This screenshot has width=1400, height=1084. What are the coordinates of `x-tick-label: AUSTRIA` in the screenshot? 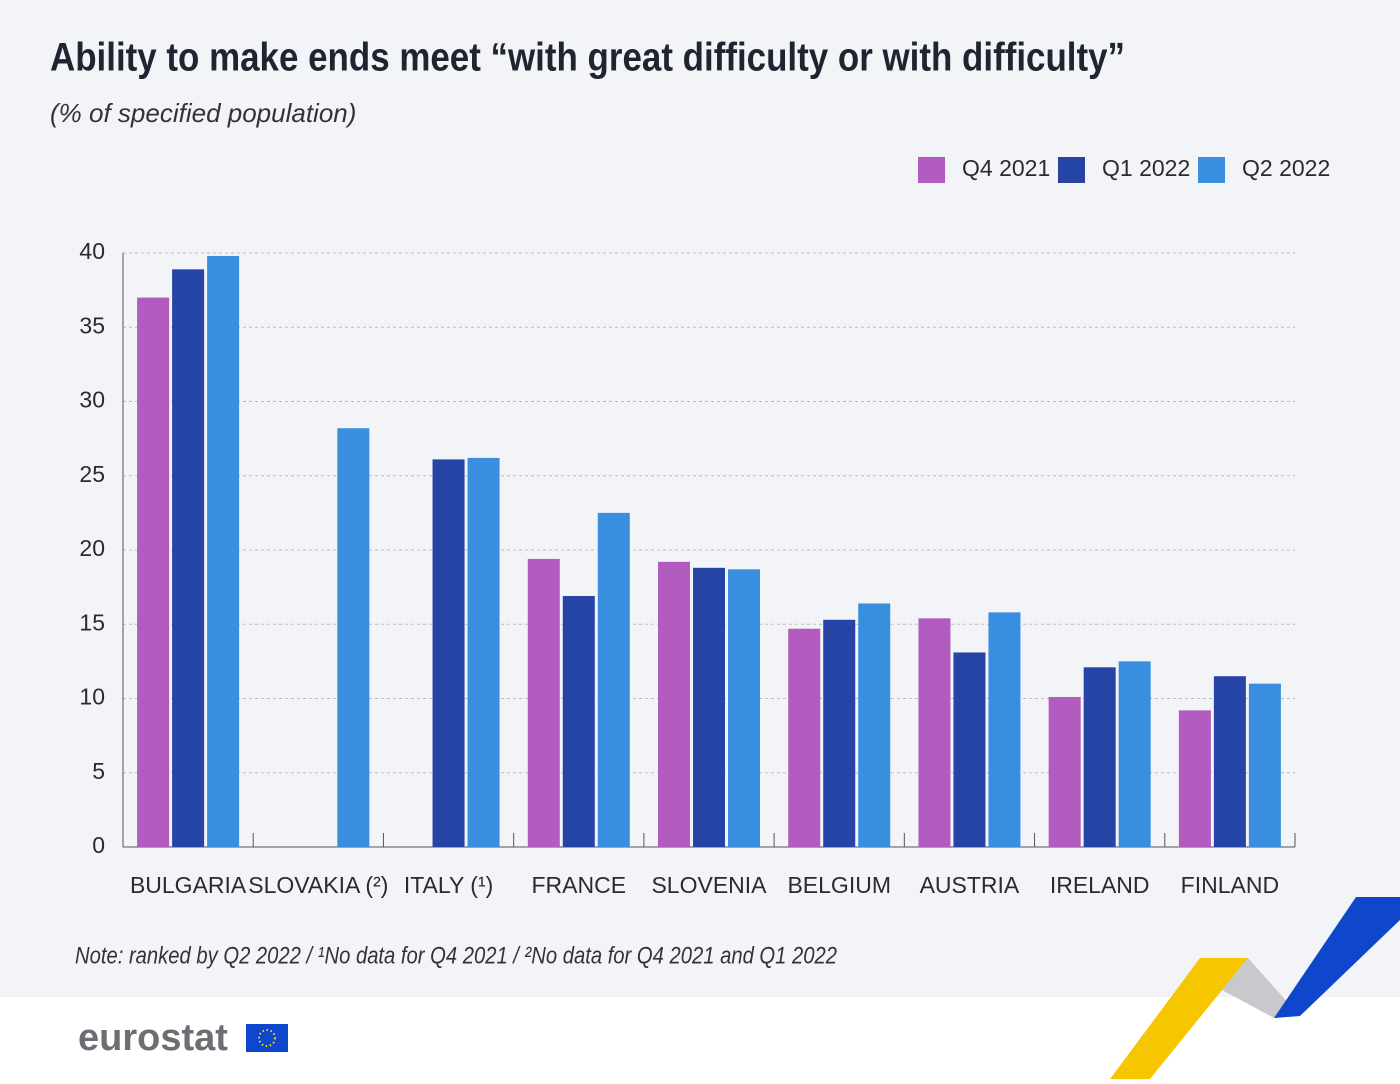 It's located at (970, 885).